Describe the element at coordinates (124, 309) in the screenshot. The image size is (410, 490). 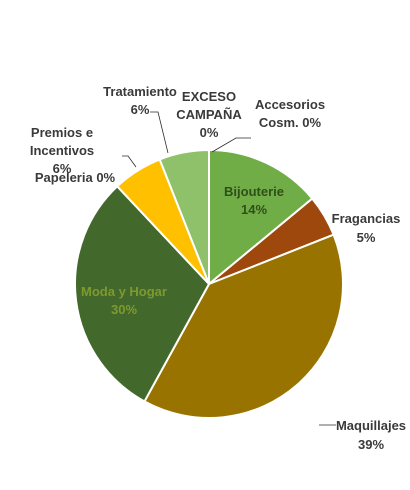
I see `label-moda-value: 30%` at that location.